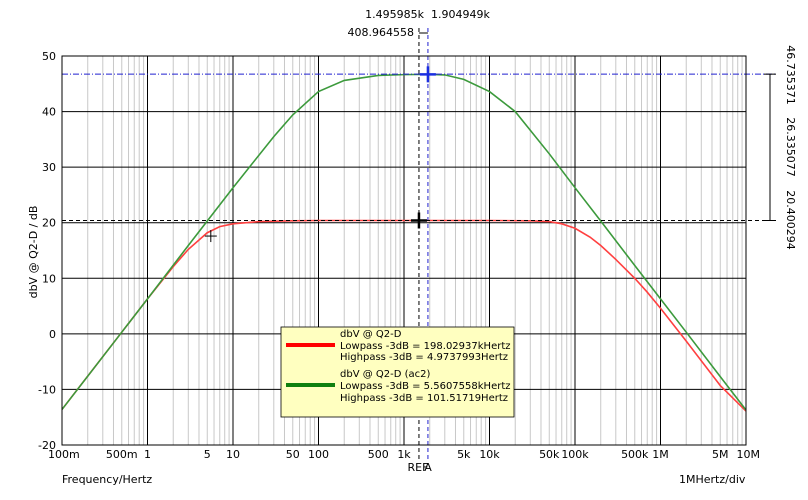 The width and height of the screenshot is (808, 500). What do you see at coordinates (49, 167) in the screenshot?
I see `y-tick-label: 30` at bounding box center [49, 167].